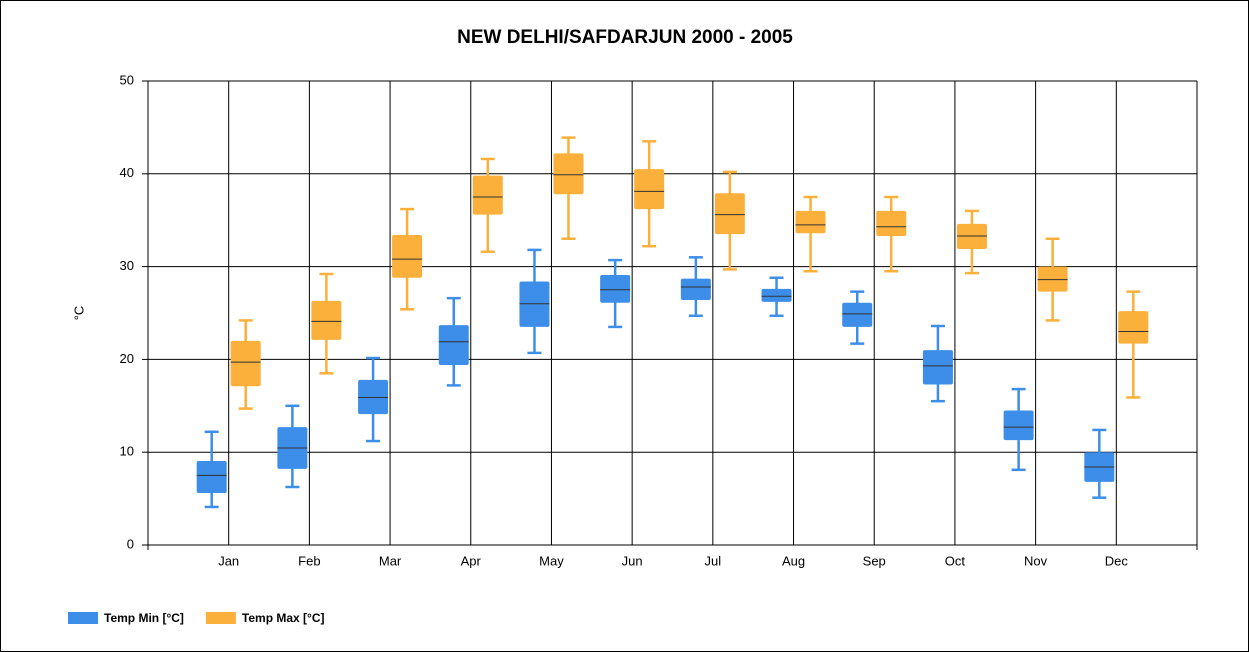 This screenshot has height=652, width=1249. I want to click on y-tick-label: 50, so click(127, 79).